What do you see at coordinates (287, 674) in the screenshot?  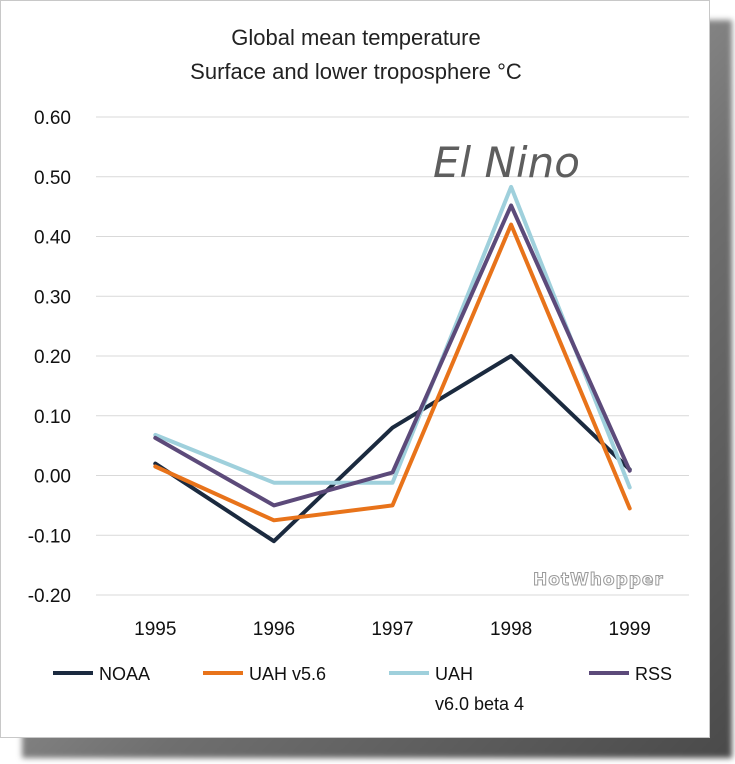 I see `legend-label-uah-v56: UAH v5.6` at bounding box center [287, 674].